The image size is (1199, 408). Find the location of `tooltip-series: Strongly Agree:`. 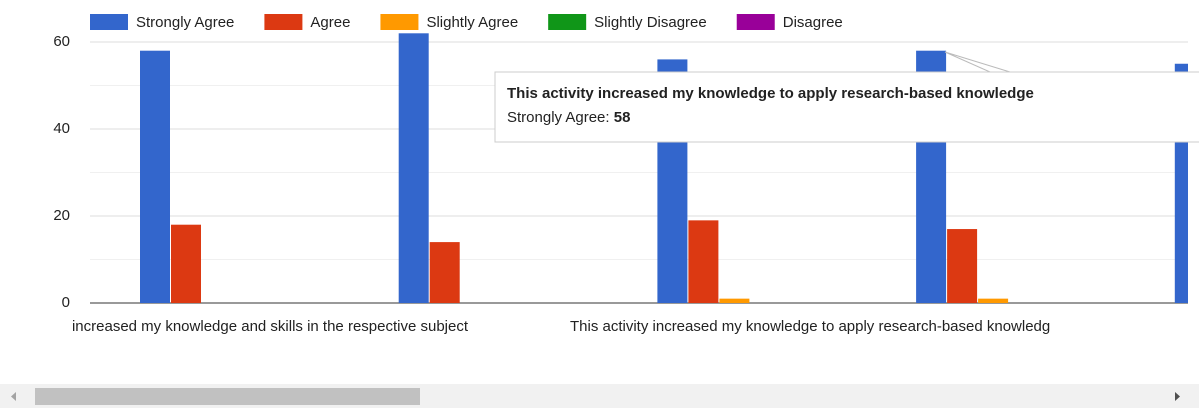

tooltip-series: Strongly Agree: is located at coordinates (558, 117).